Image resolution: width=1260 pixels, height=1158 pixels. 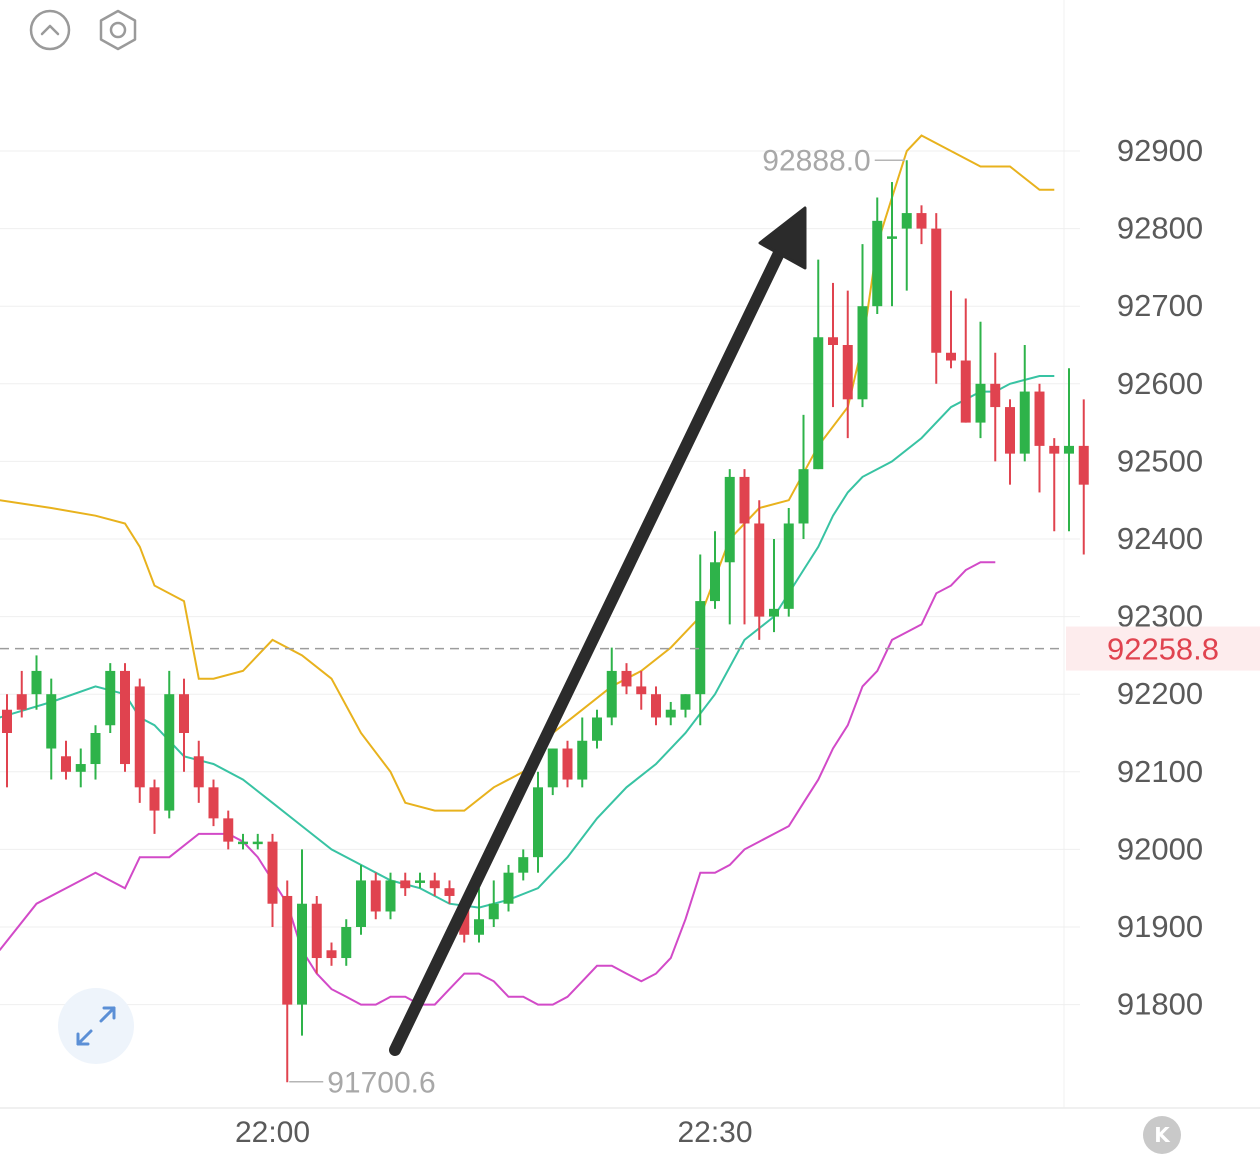 I want to click on hexagon-icon-svg, so click(x=118, y=30).